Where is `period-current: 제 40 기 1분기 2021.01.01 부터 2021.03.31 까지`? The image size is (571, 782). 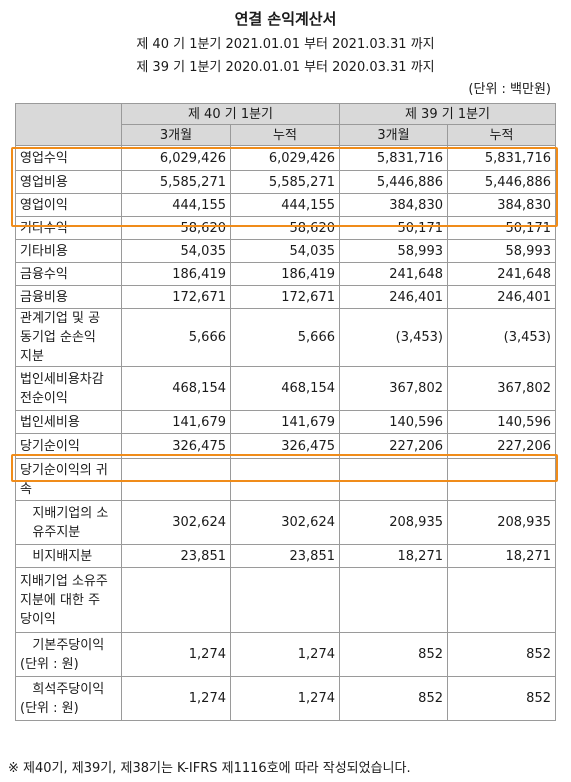 period-current: 제 40 기 1분기 2021.01.01 부터 2021.03.31 까지 is located at coordinates (285, 44).